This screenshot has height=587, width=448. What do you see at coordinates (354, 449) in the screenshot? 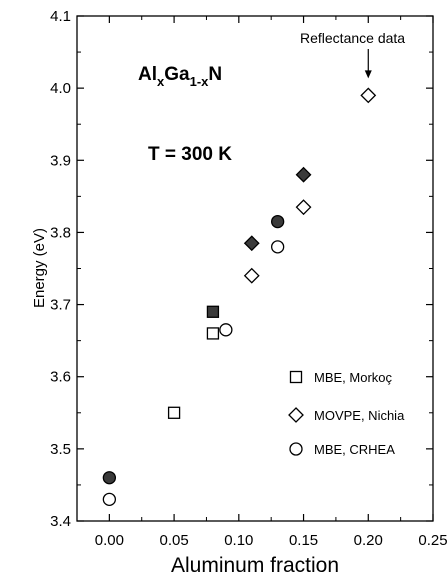
I see `legend-label: MBE, CRHEA` at bounding box center [354, 449].